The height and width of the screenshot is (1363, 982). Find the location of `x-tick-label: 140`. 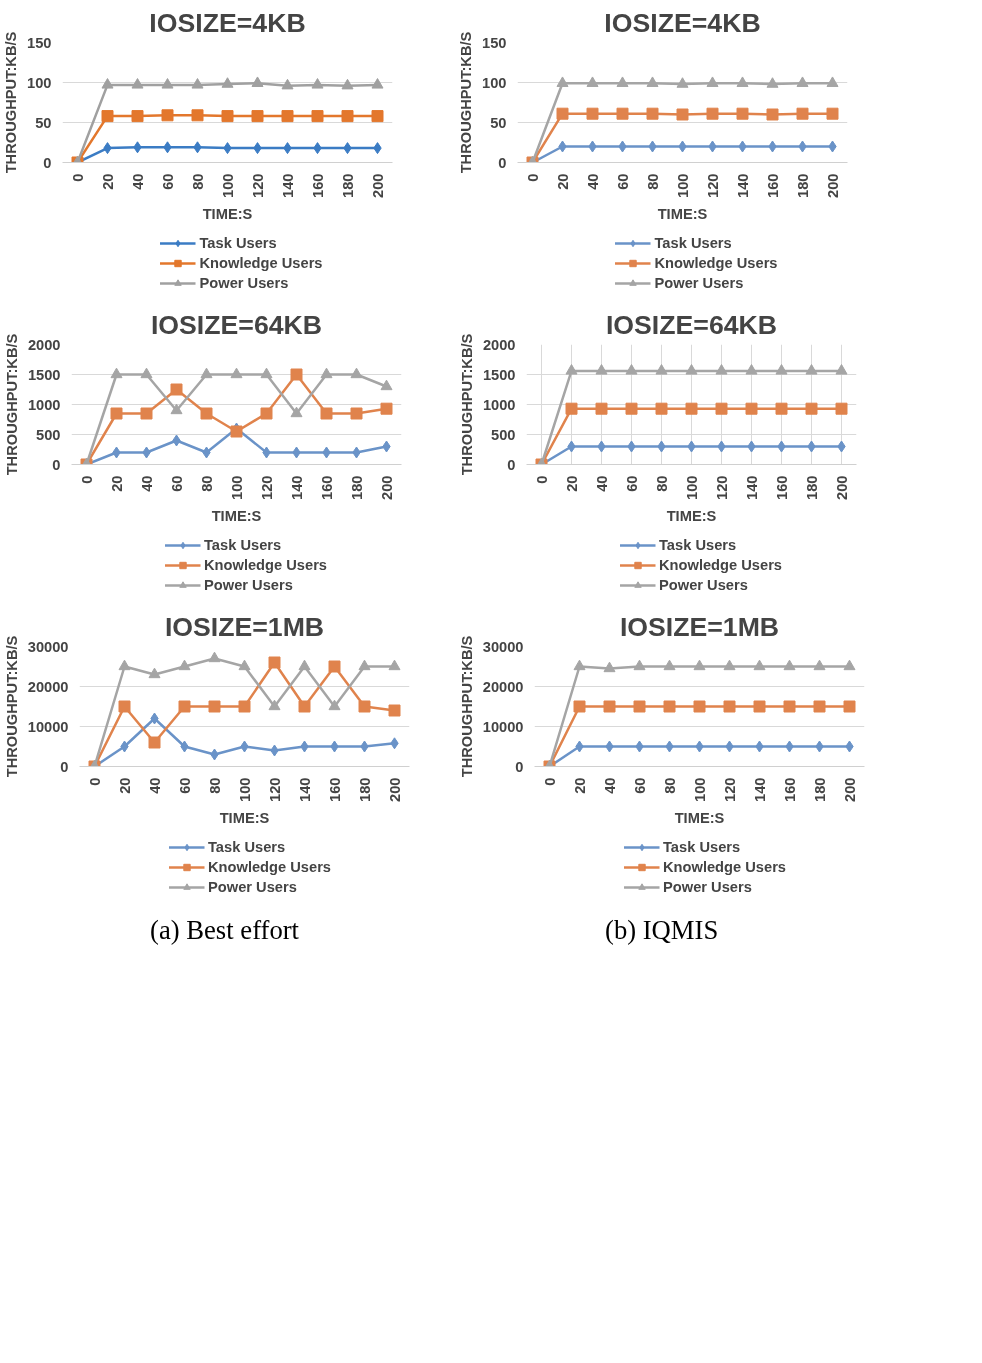

x-tick-label: 140 is located at coordinates (296, 487).